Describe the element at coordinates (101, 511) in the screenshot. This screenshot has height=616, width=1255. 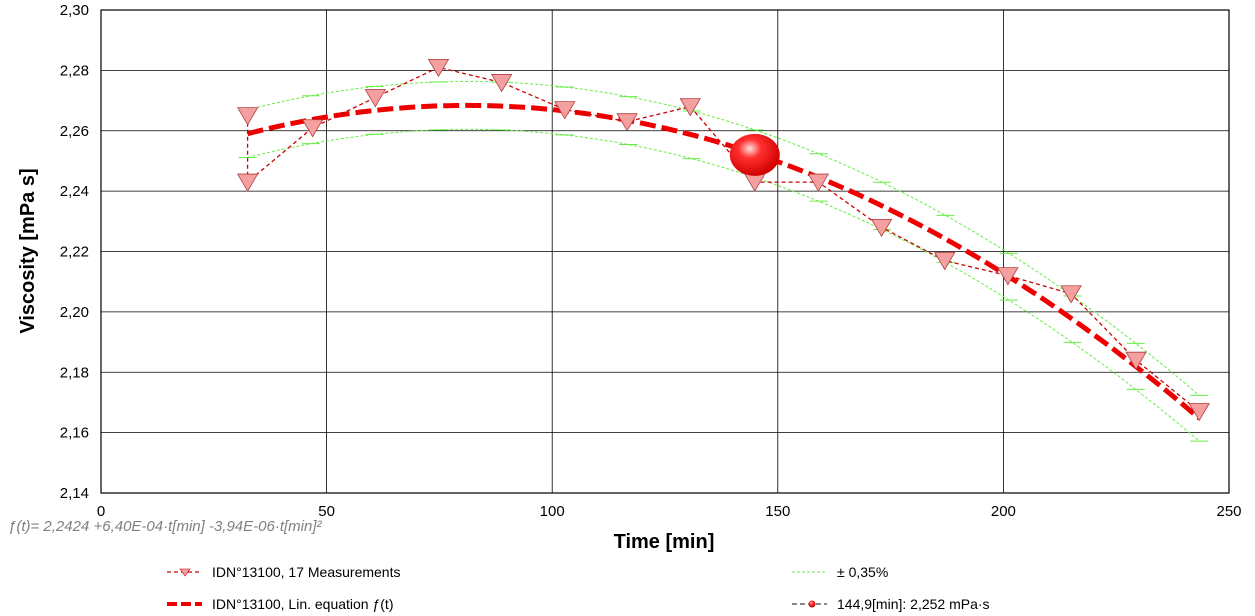
I see `x-tick-label: 0` at that location.